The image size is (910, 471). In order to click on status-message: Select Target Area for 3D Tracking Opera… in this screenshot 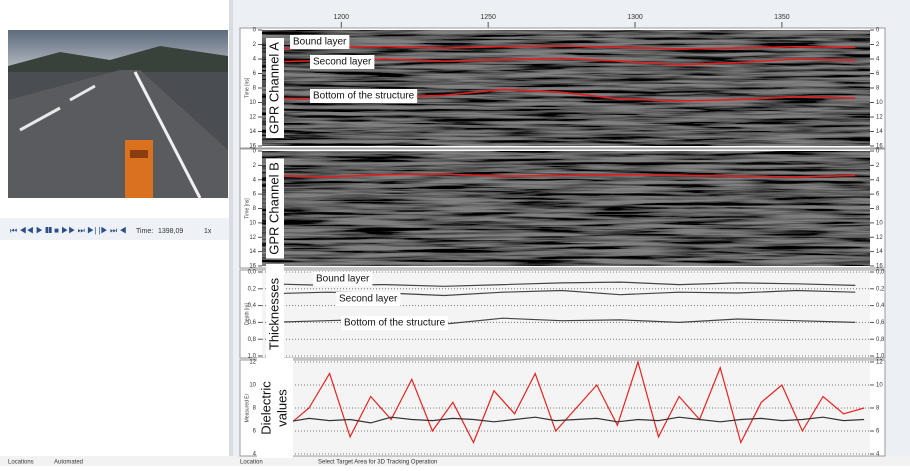, I will do `click(377, 463)`.